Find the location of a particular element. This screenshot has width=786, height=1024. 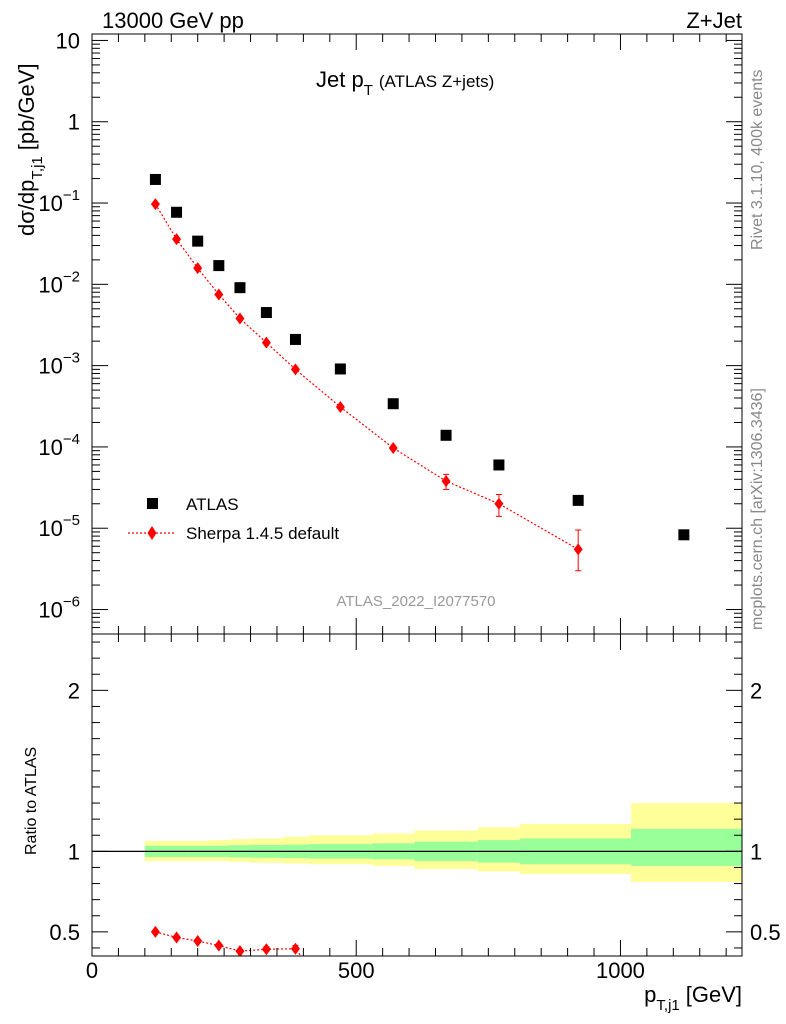

analysis-id: ATLAS_2022_I2077570 is located at coordinates (415, 601).